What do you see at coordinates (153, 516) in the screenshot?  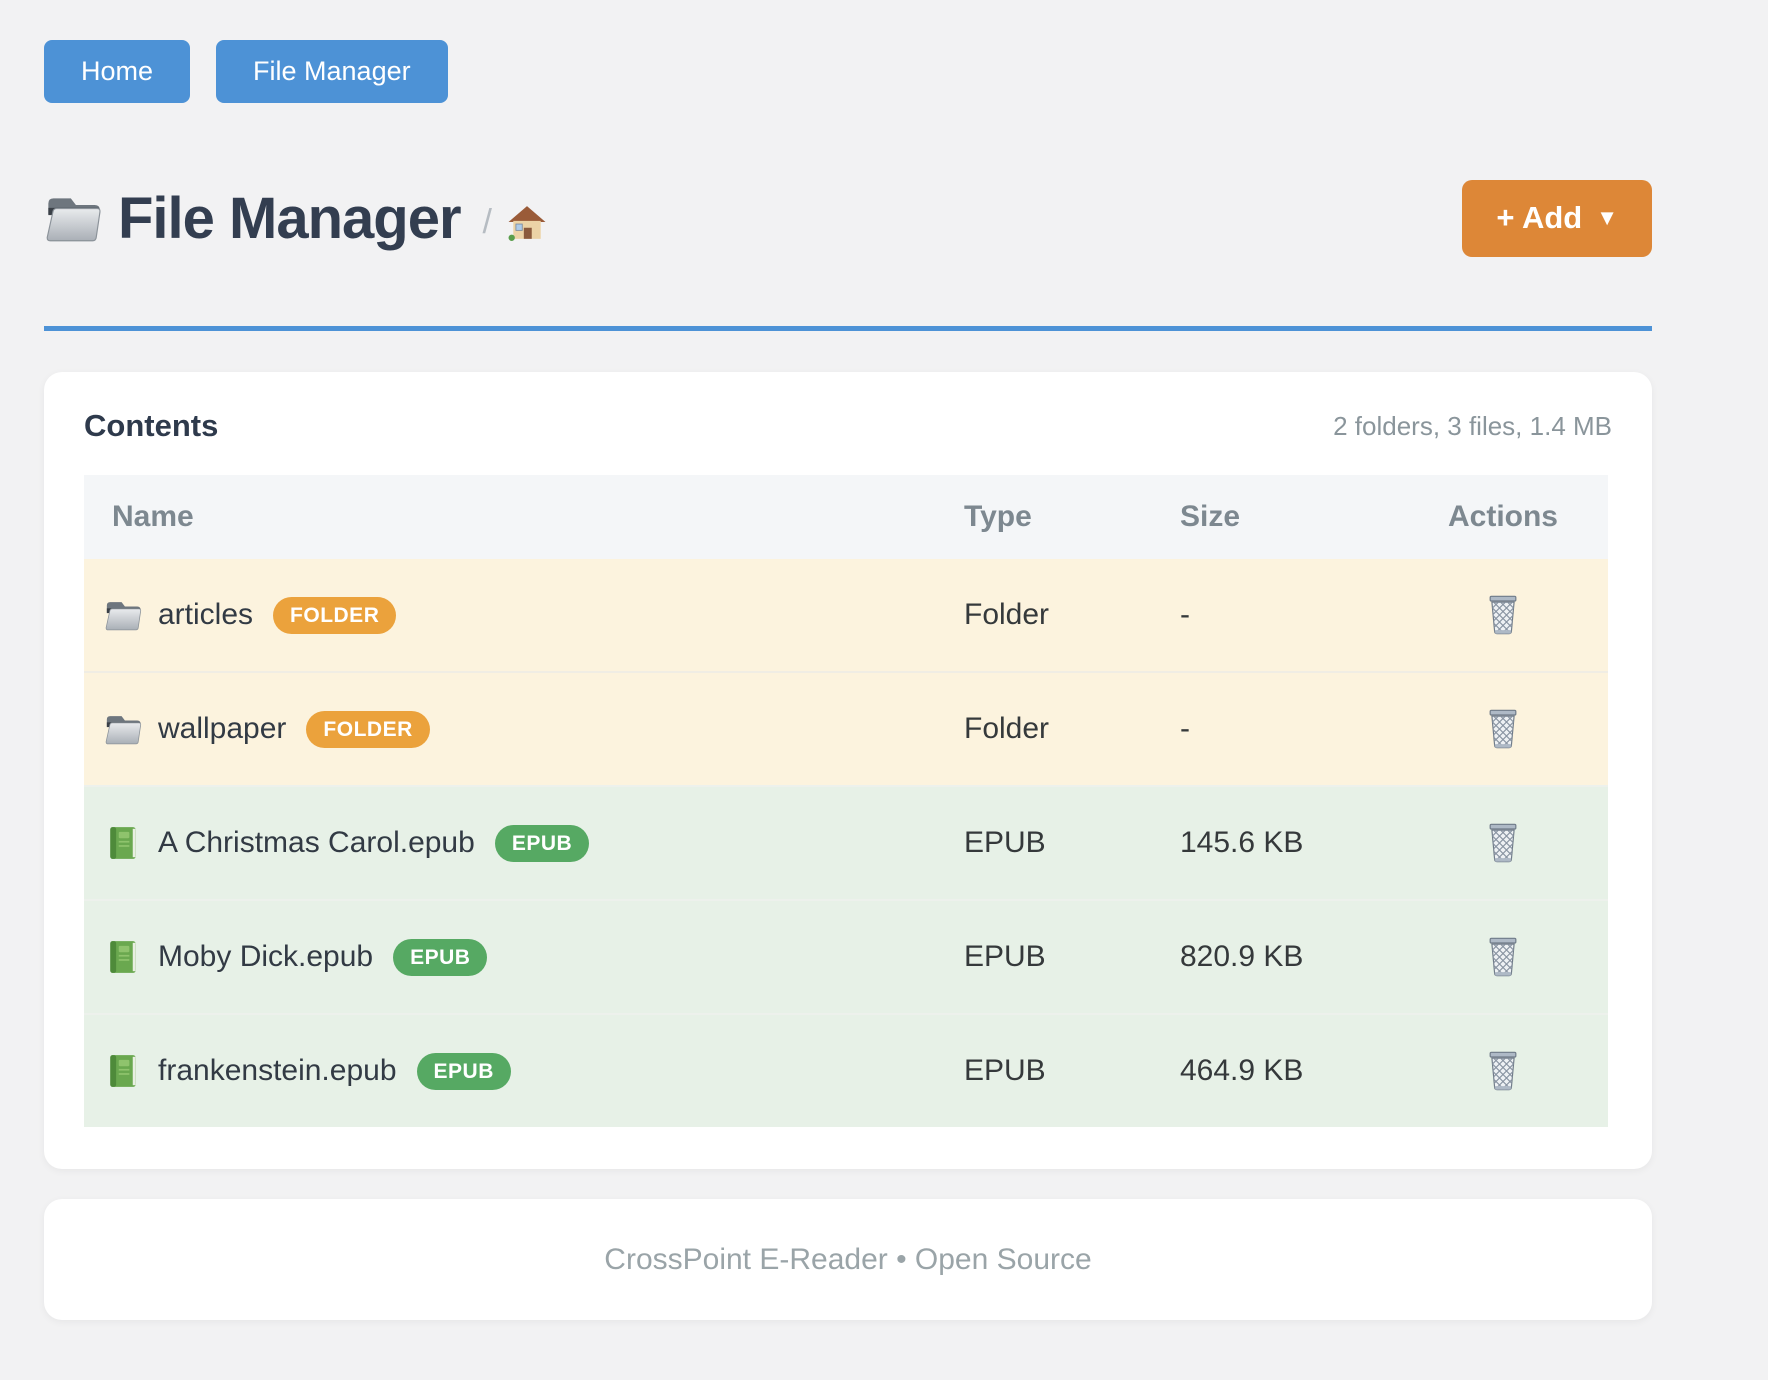 I see `column-header-name: Name` at bounding box center [153, 516].